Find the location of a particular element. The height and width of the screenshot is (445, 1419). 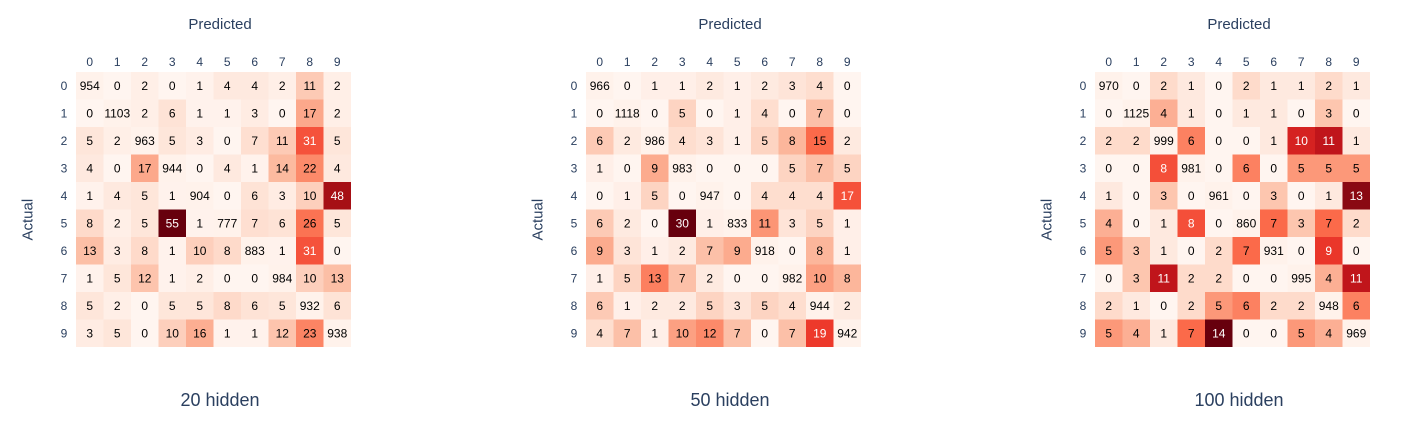

panel-subtitle: 100 hidden is located at coordinates (1239, 400).